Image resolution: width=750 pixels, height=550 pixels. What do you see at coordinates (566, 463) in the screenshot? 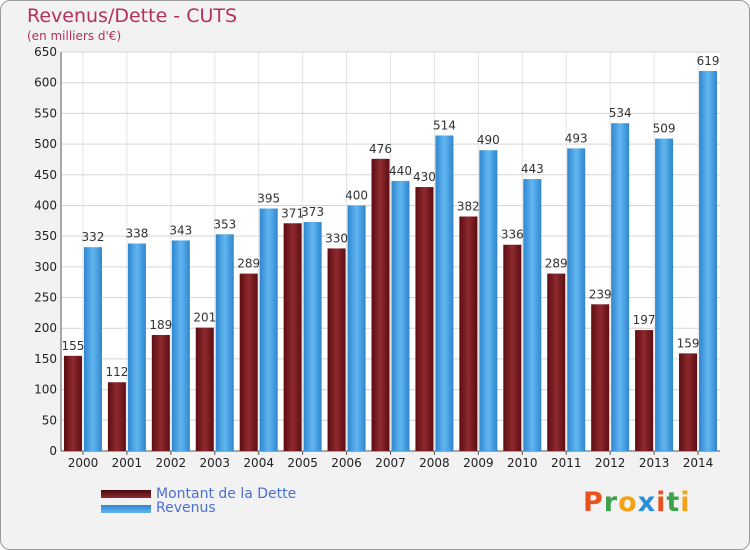
I see `x-tick-label: 2011` at bounding box center [566, 463].